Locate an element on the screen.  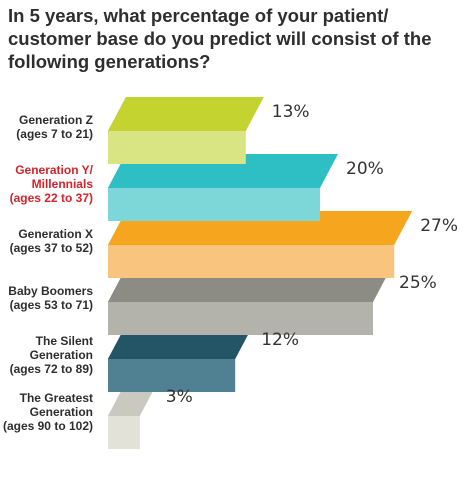
category-label-line: Baby Boomers is located at coordinates (50, 291).